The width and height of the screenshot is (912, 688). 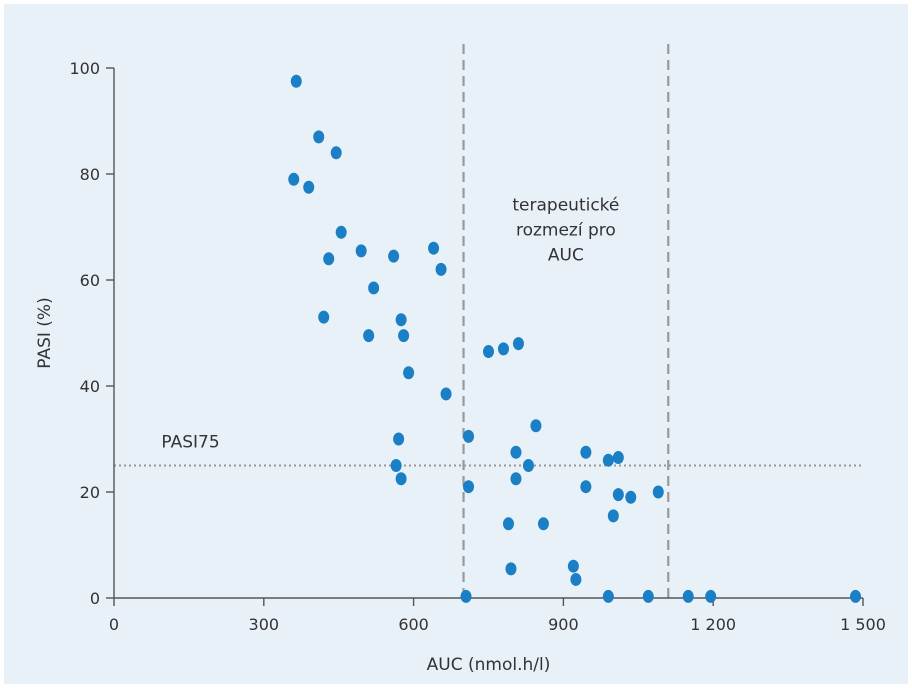 What do you see at coordinates (90, 386) in the screenshot?
I see `y-tick-label: 40` at bounding box center [90, 386].